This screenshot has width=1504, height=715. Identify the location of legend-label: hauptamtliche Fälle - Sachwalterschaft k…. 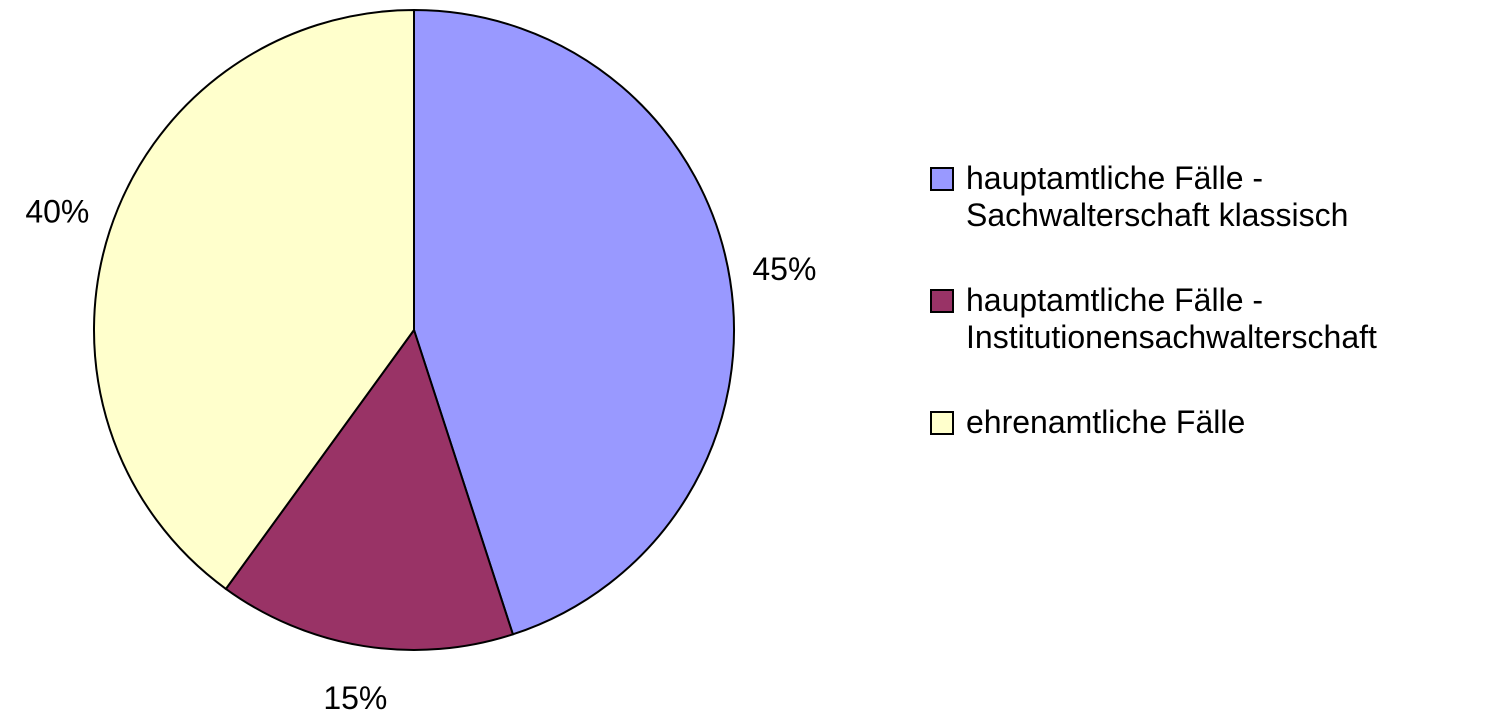
(1157, 196).